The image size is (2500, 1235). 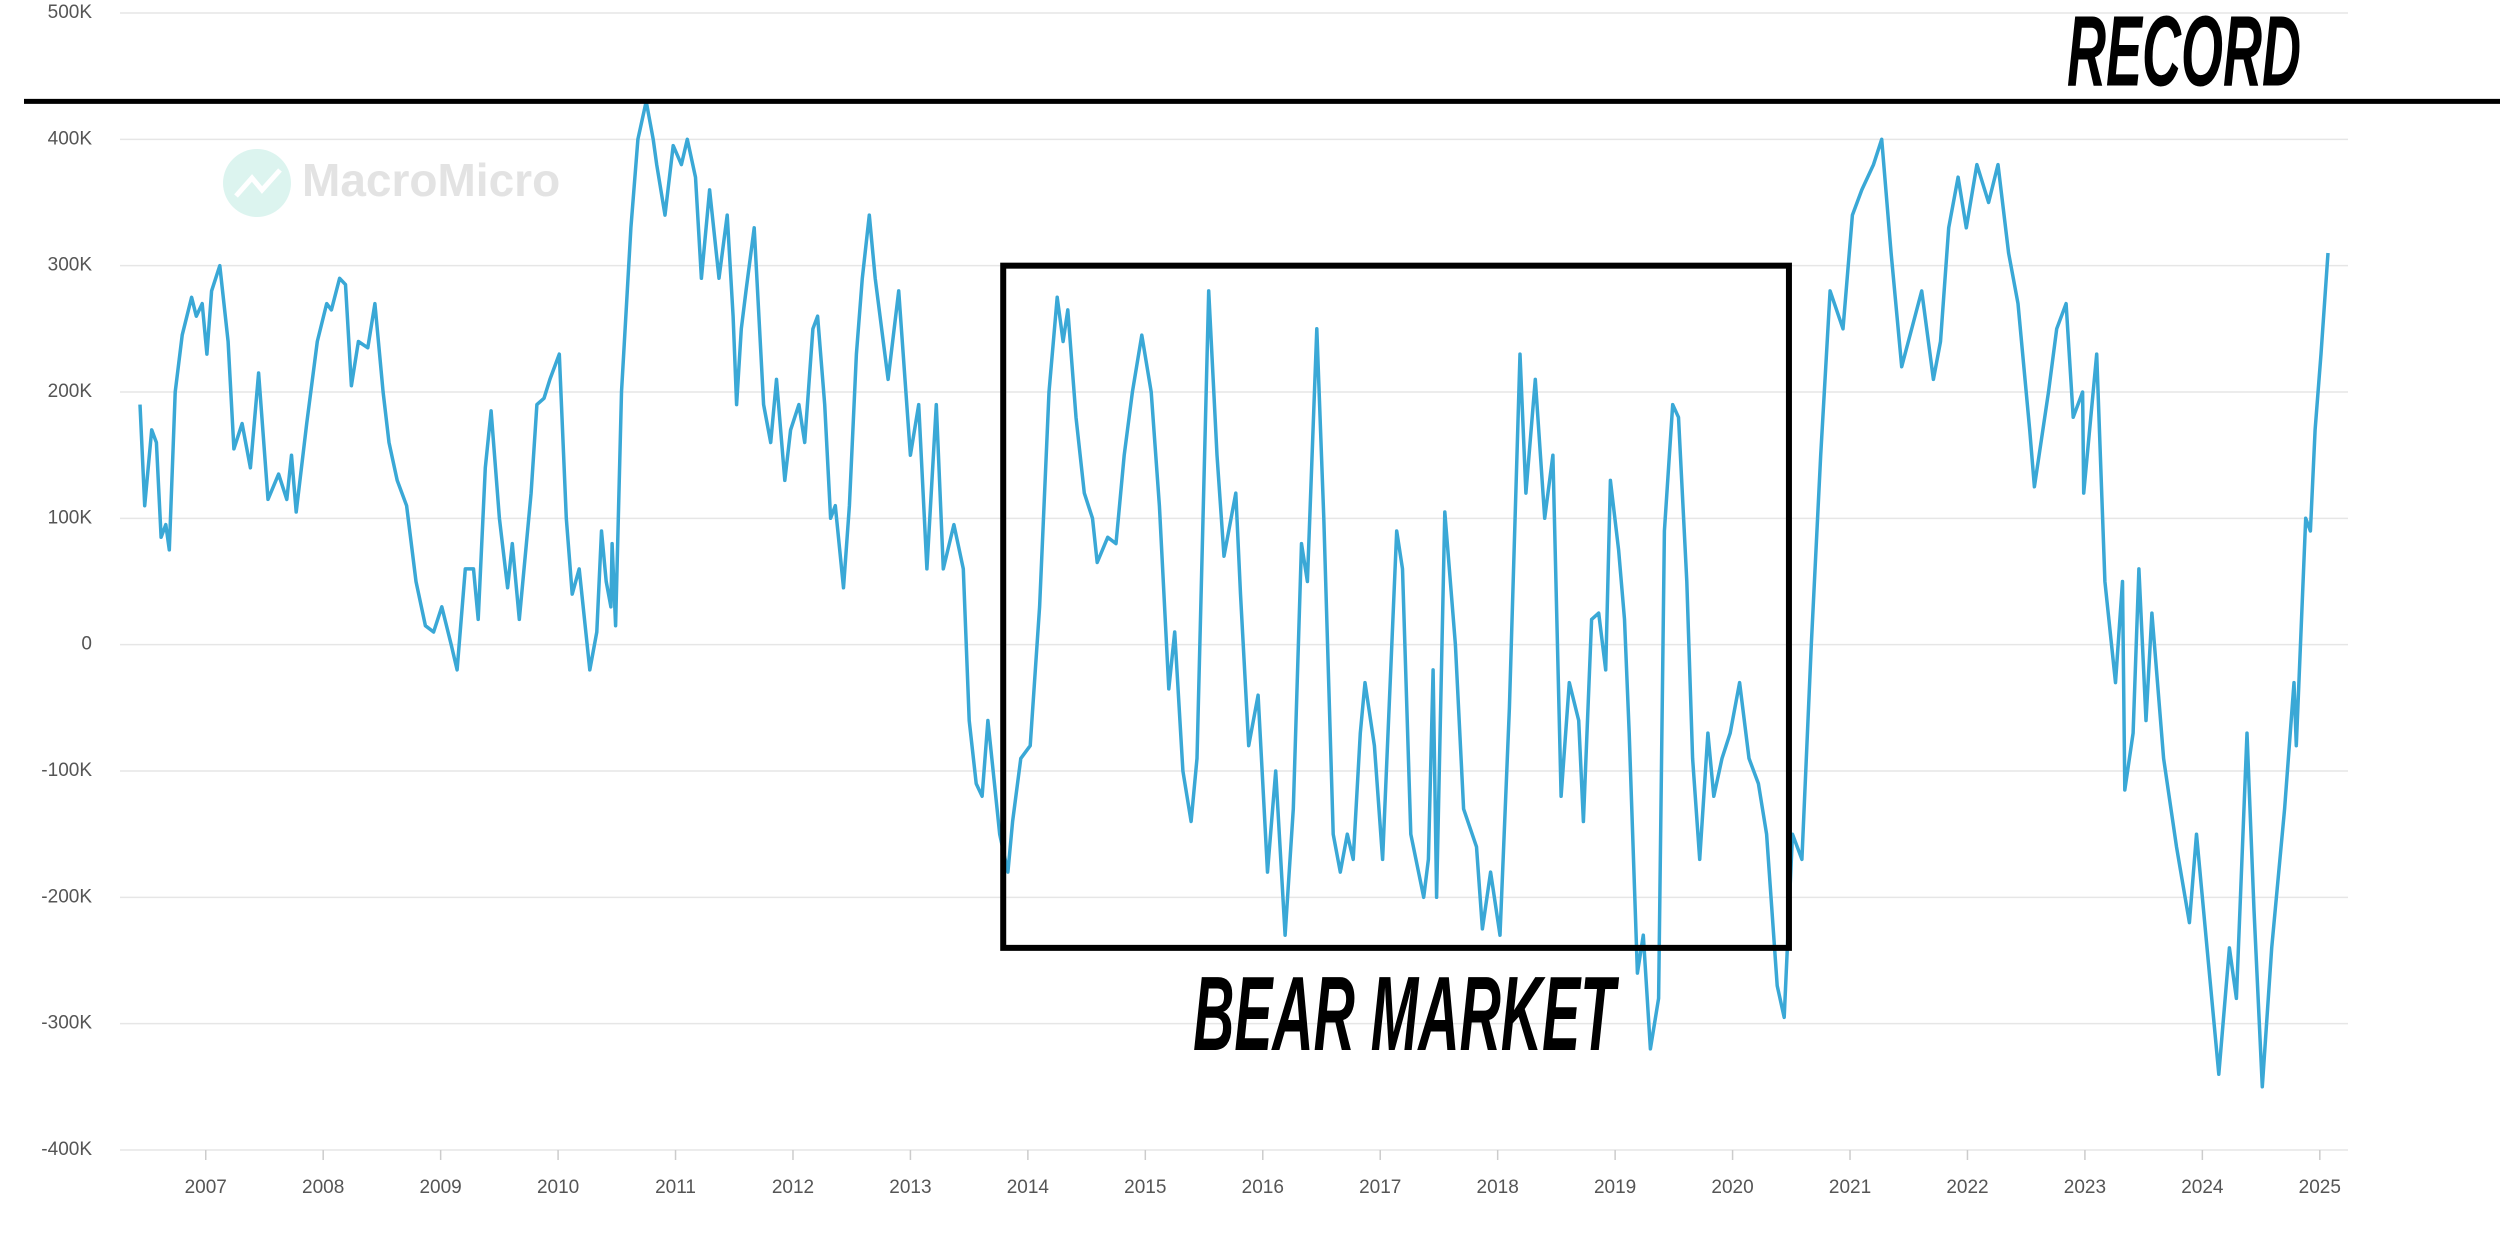 I want to click on x-tick-label: 2017, so click(x=1380, y=1187).